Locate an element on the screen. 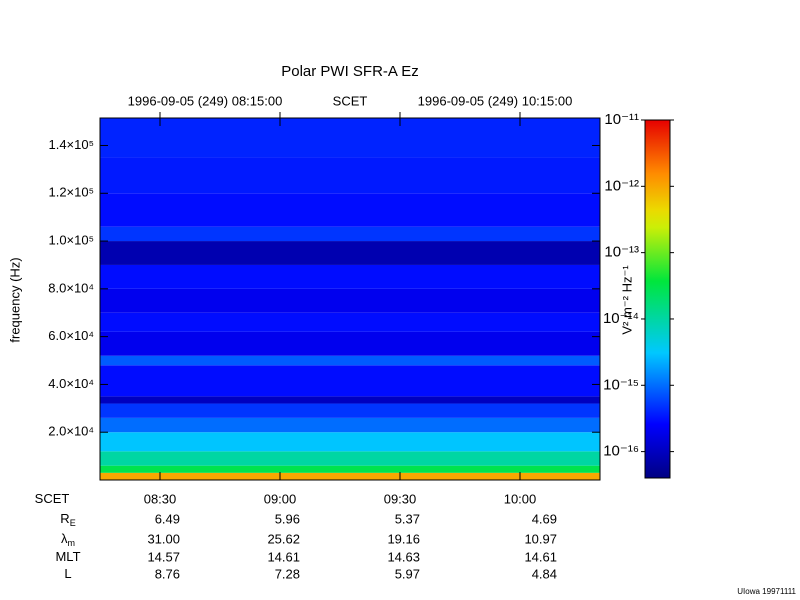  ephemeris-label-sub: m is located at coordinates (72, 543).